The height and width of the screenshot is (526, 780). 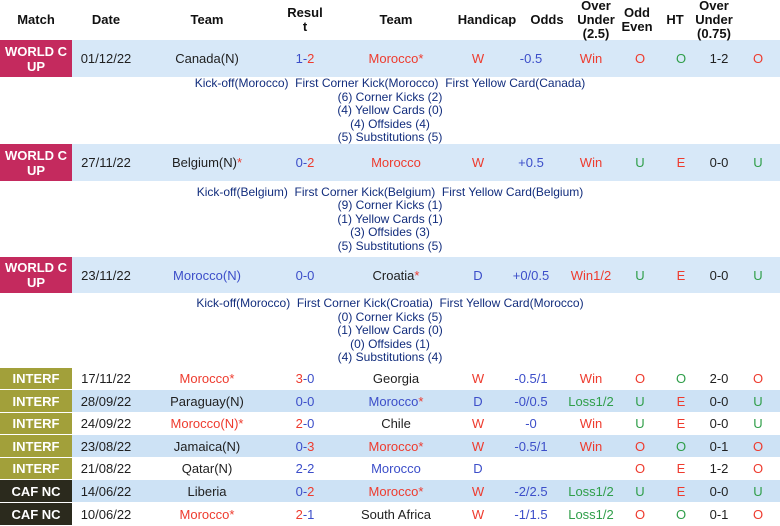 What do you see at coordinates (204, 162) in the screenshot?
I see `home-team-name: Belgium(N)` at bounding box center [204, 162].